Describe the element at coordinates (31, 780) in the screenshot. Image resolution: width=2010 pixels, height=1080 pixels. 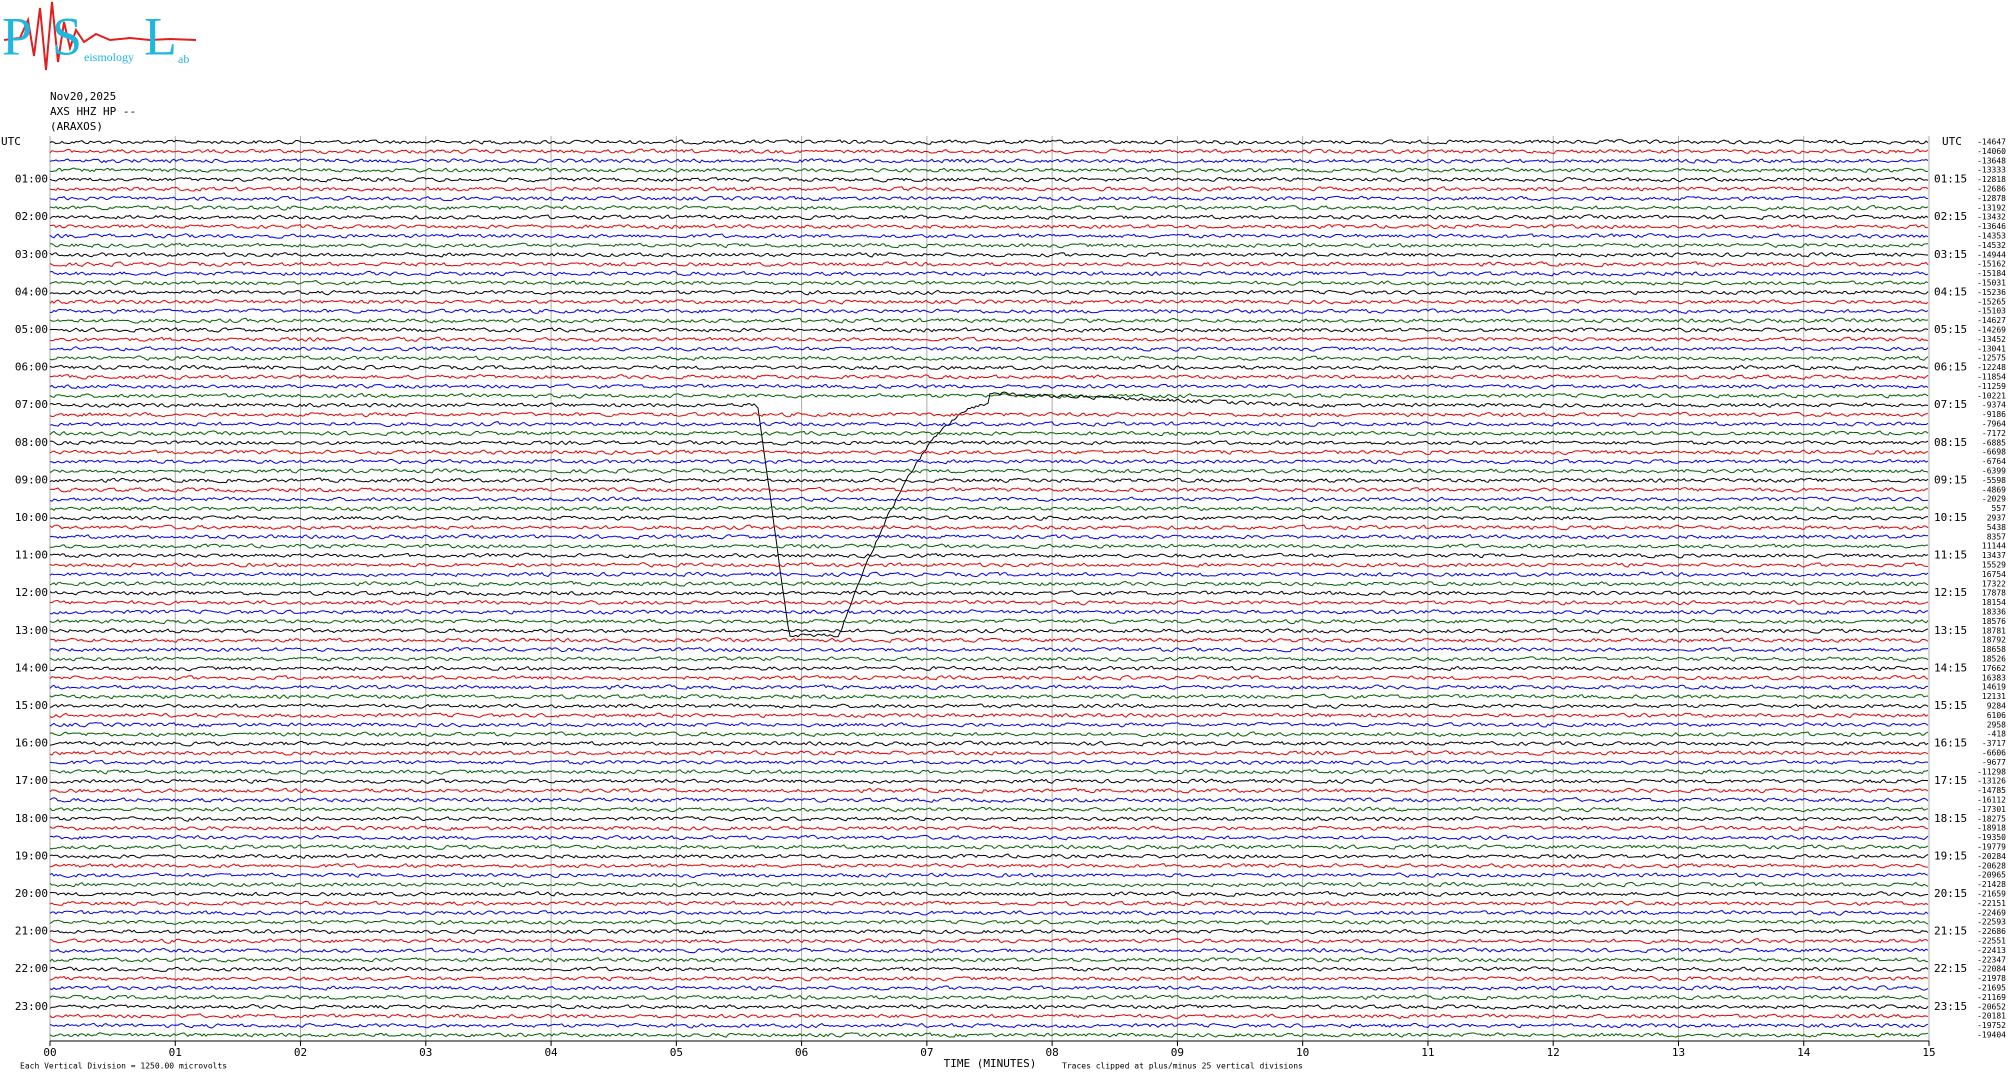
I see `row-label-left: 17:00` at that location.